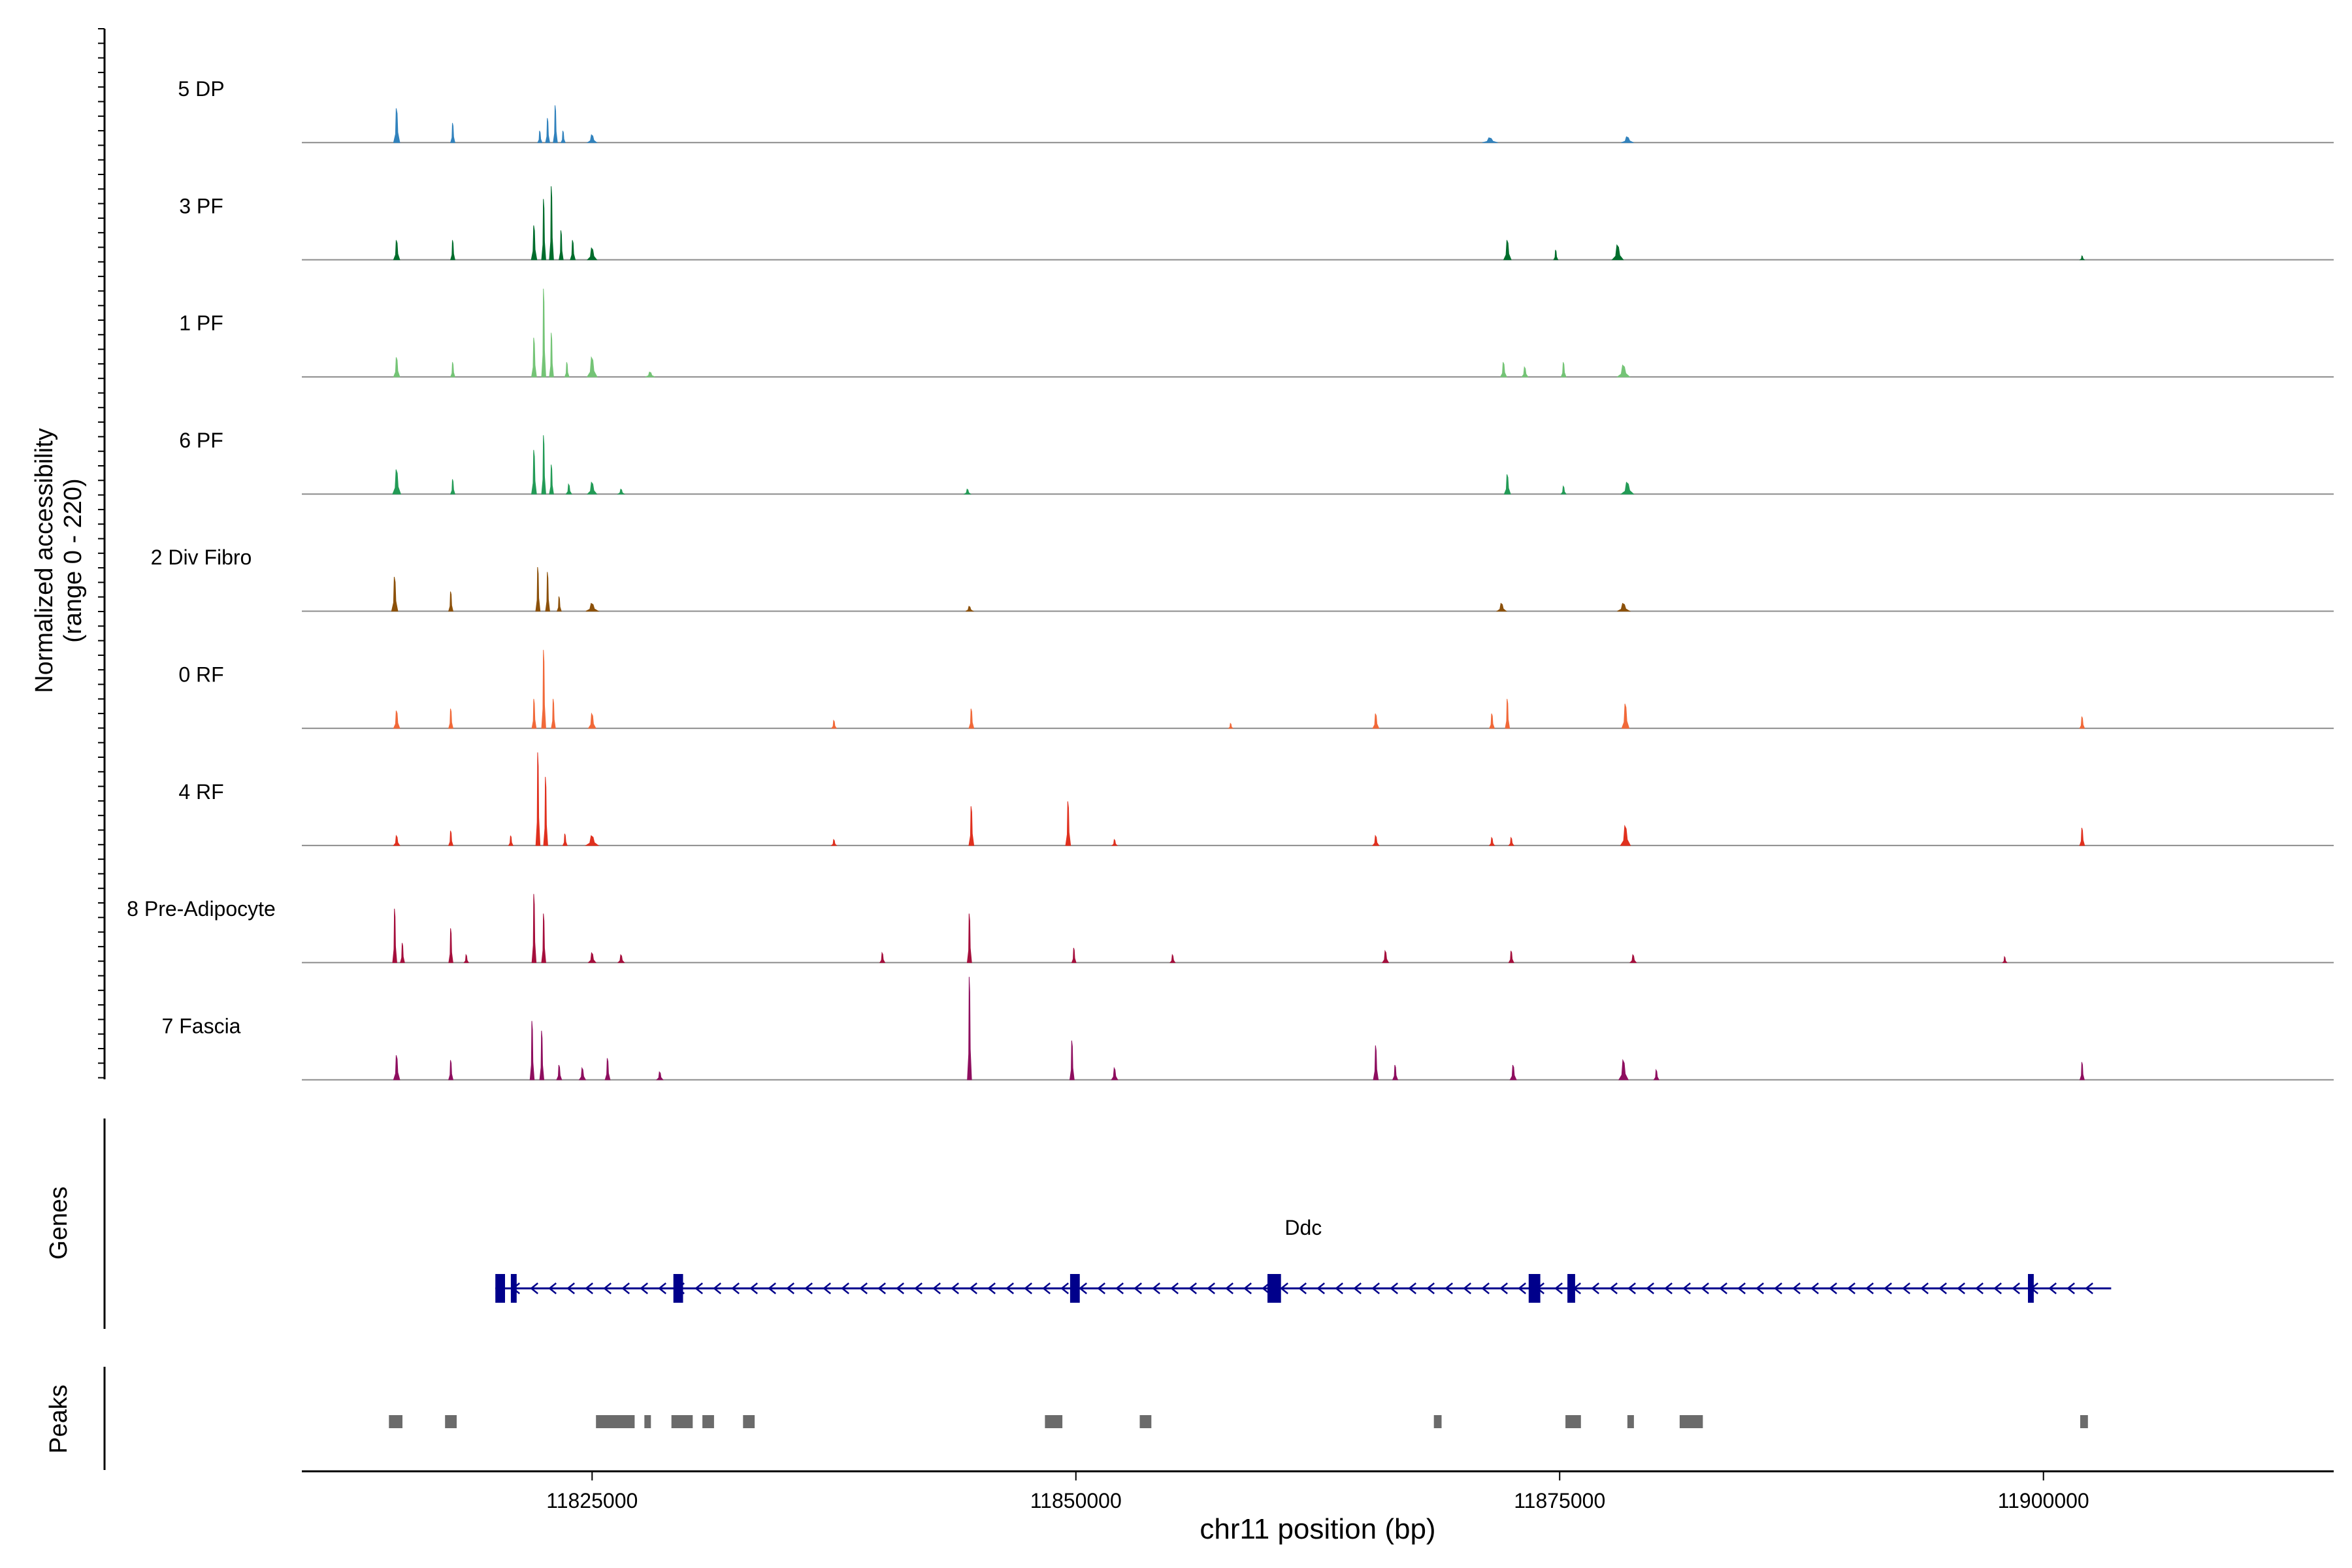 Image resolution: width=2352 pixels, height=1568 pixels. I want to click on track-label: 1 PF, so click(201, 323).